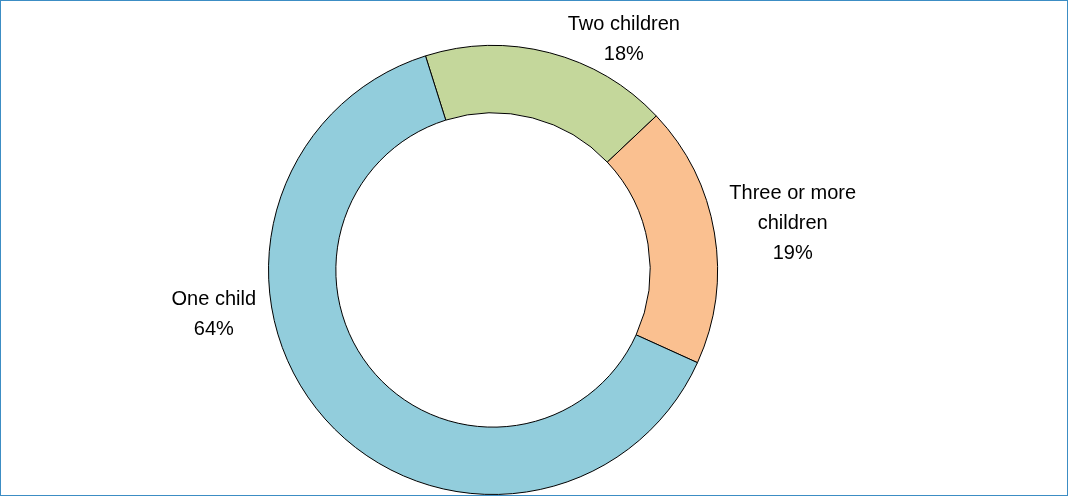 This screenshot has width=1068, height=496. Describe the element at coordinates (214, 328) in the screenshot. I see `data-label: 64%` at that location.